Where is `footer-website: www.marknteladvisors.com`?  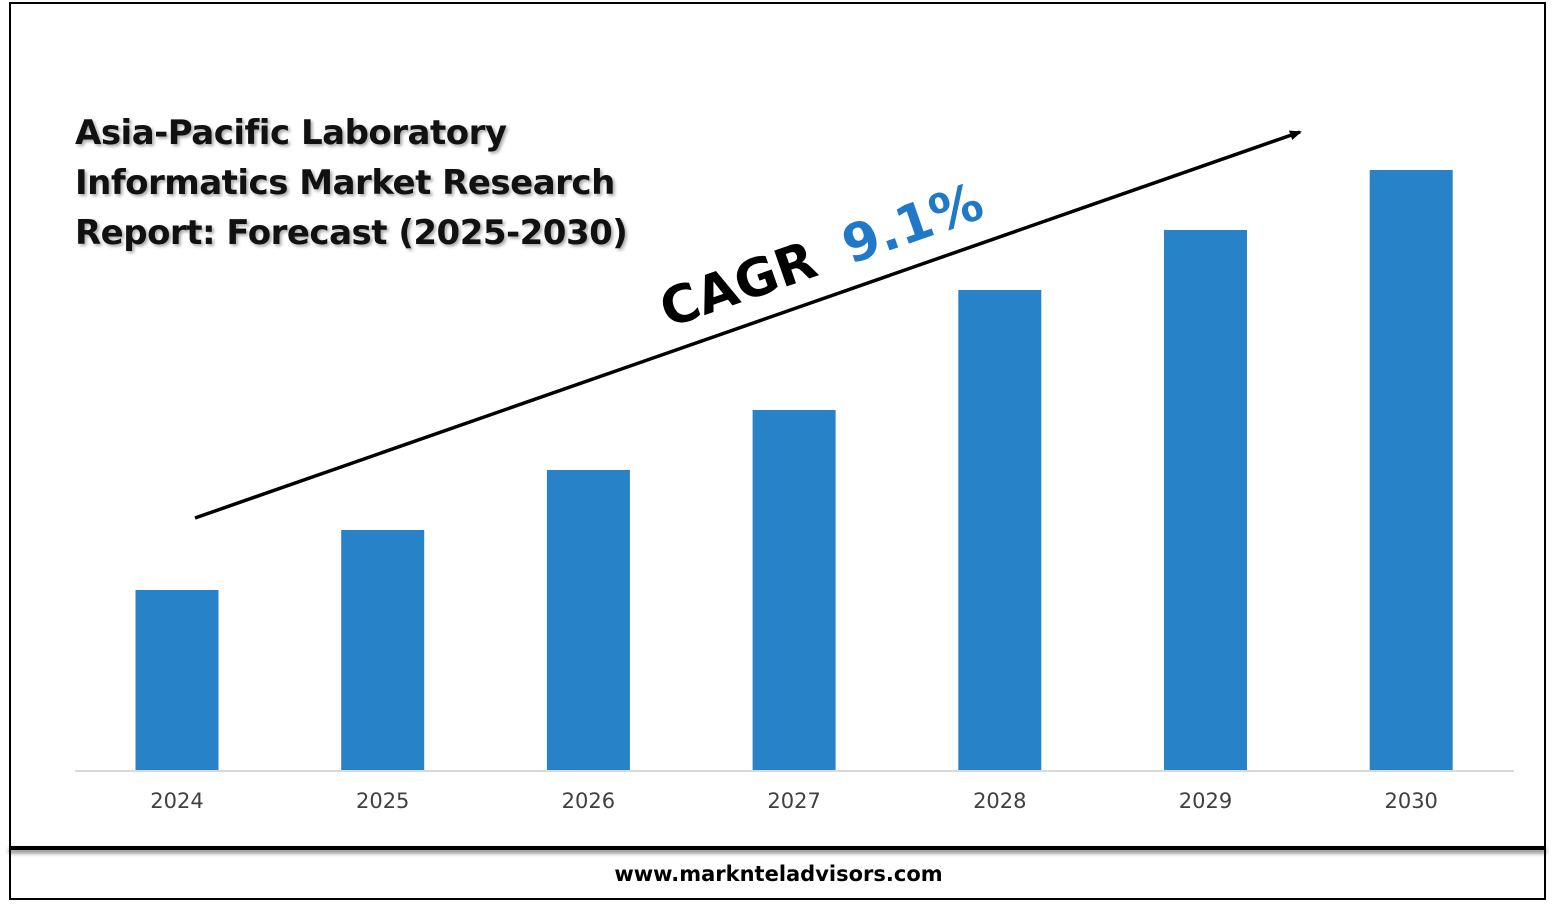
footer-website: www.marknteladvisors.com is located at coordinates (778, 874).